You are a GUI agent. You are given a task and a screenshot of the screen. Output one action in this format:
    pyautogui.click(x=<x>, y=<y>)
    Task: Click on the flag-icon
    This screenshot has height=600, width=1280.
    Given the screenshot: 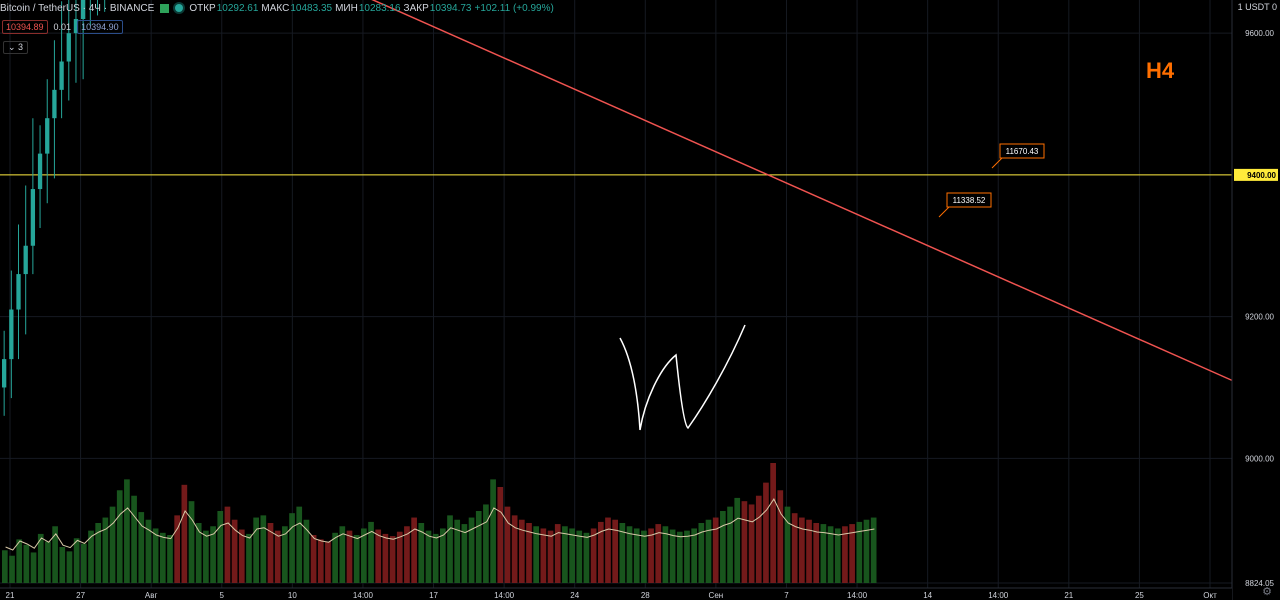 What is the action you would take?
    pyautogui.click(x=165, y=8)
    